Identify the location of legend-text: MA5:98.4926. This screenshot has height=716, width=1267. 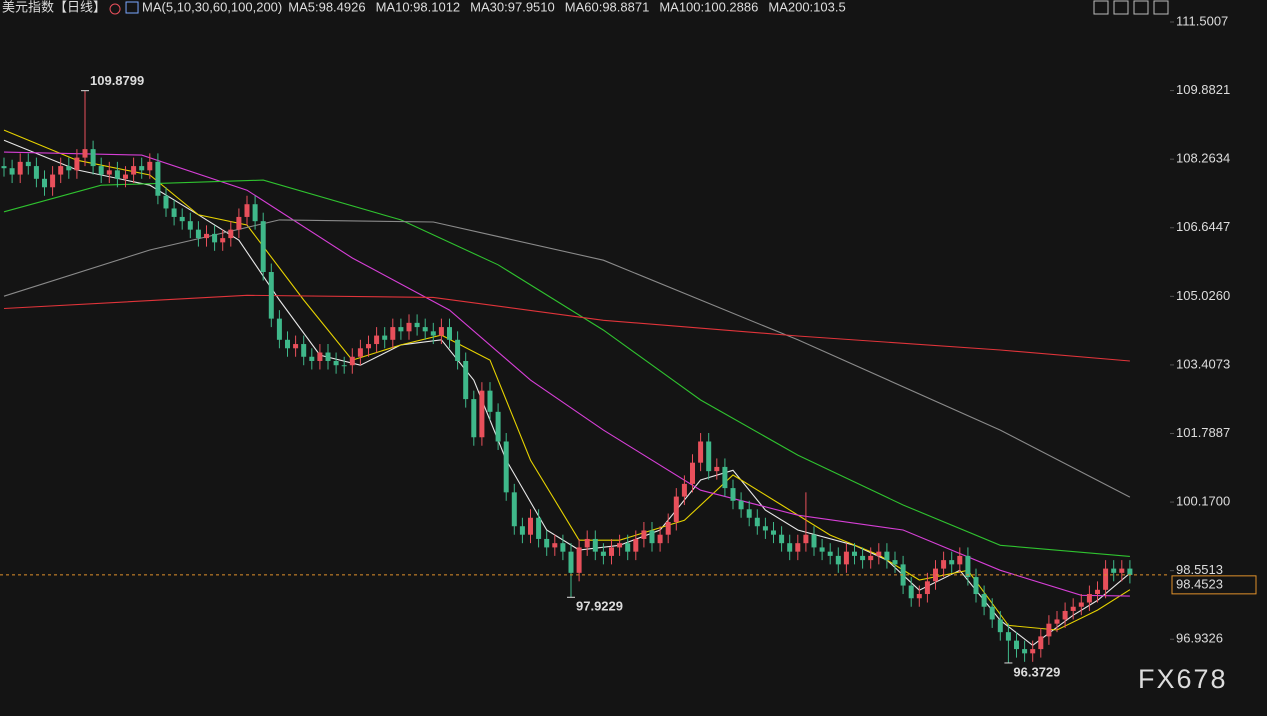
(326, 7).